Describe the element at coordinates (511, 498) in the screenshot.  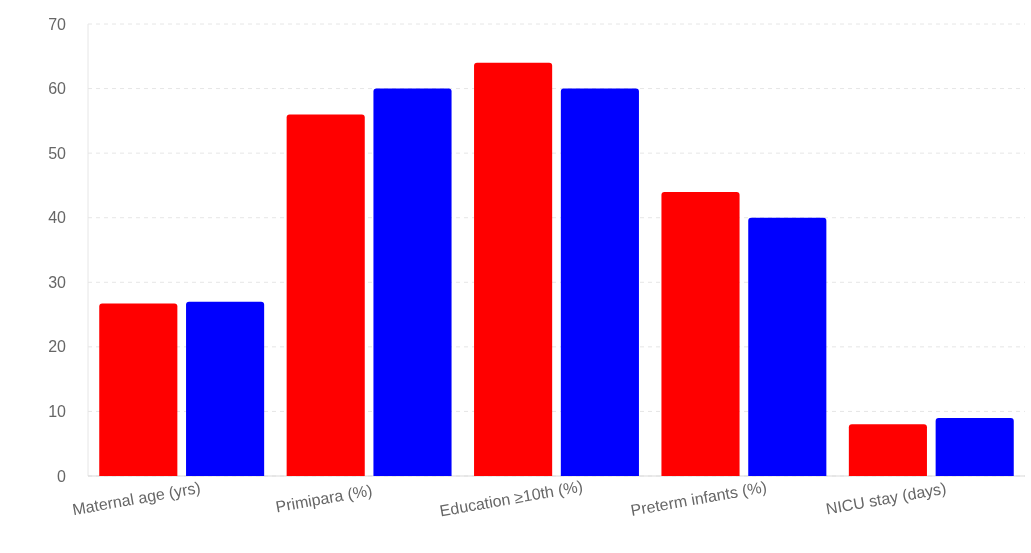
I see `x-tick-label: Education ≥10th (%)` at that location.